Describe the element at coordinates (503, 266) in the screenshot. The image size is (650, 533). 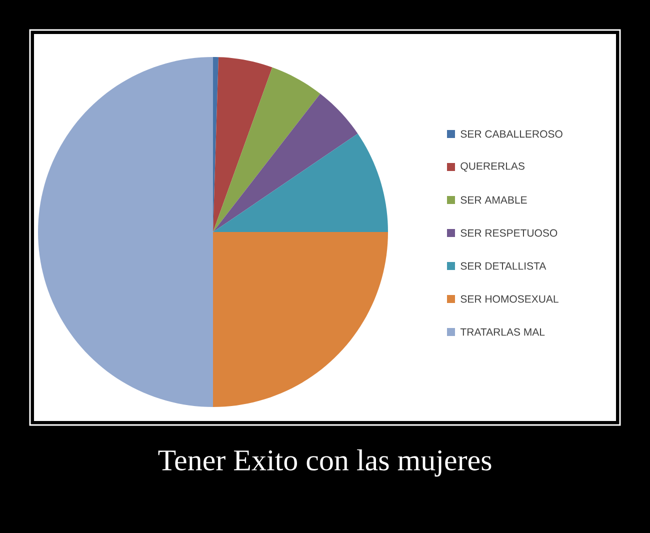
I see `legend-label: SER DETALLISTA` at that location.